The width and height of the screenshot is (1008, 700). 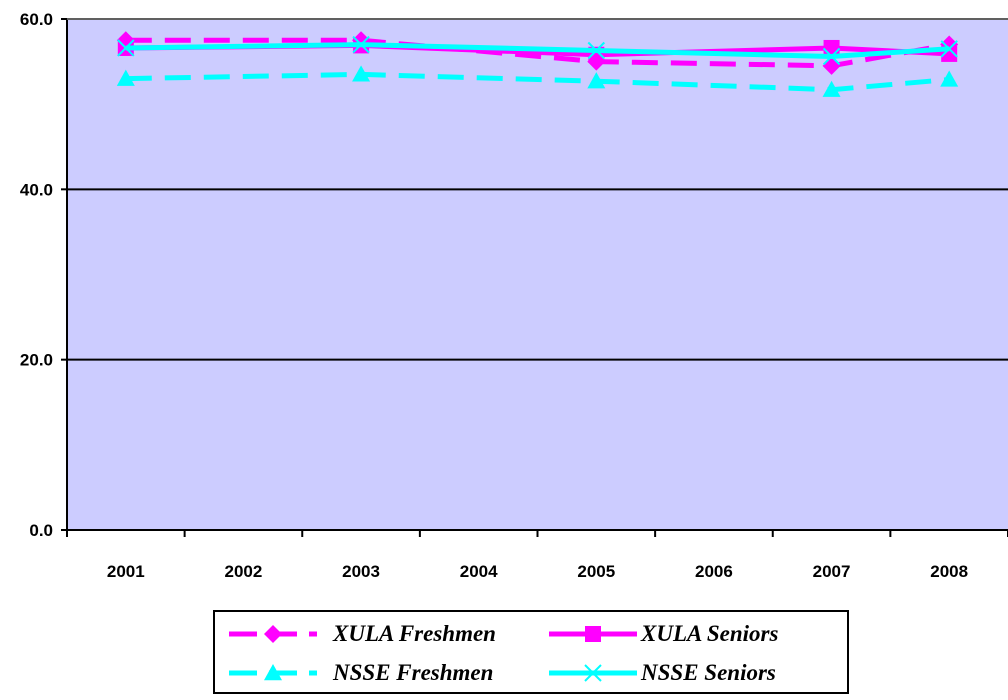 I want to click on point-nsse-seniors-2005, so click(x=596, y=50).